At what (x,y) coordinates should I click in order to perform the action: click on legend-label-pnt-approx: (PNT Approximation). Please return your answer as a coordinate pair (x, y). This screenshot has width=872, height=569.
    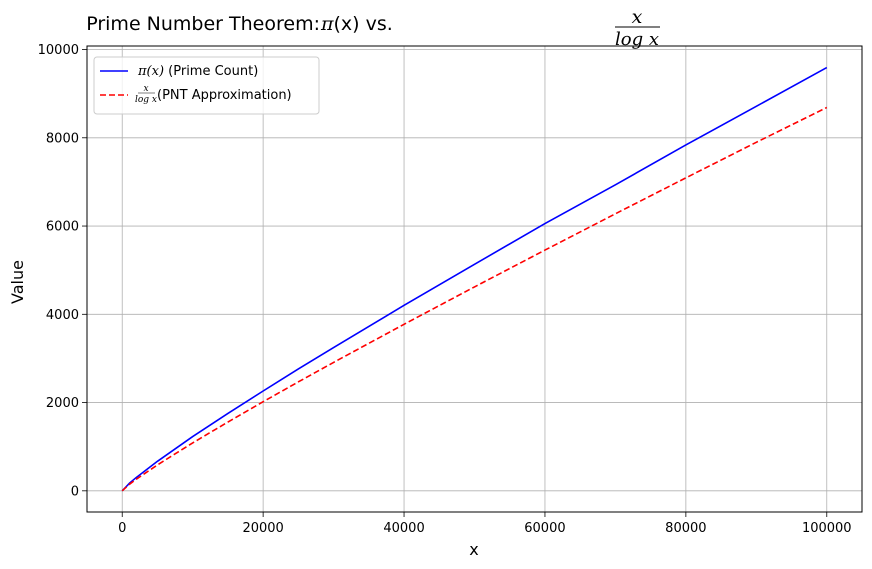
    Looking at the image, I should click on (224, 95).